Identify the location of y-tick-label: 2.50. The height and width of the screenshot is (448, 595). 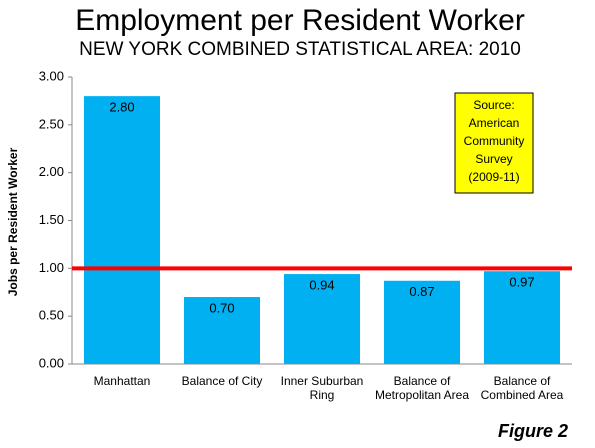
(51, 123).